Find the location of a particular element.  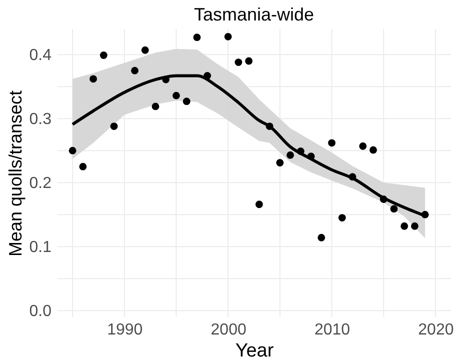

y-tick-label: 0.2 is located at coordinates (40, 183).